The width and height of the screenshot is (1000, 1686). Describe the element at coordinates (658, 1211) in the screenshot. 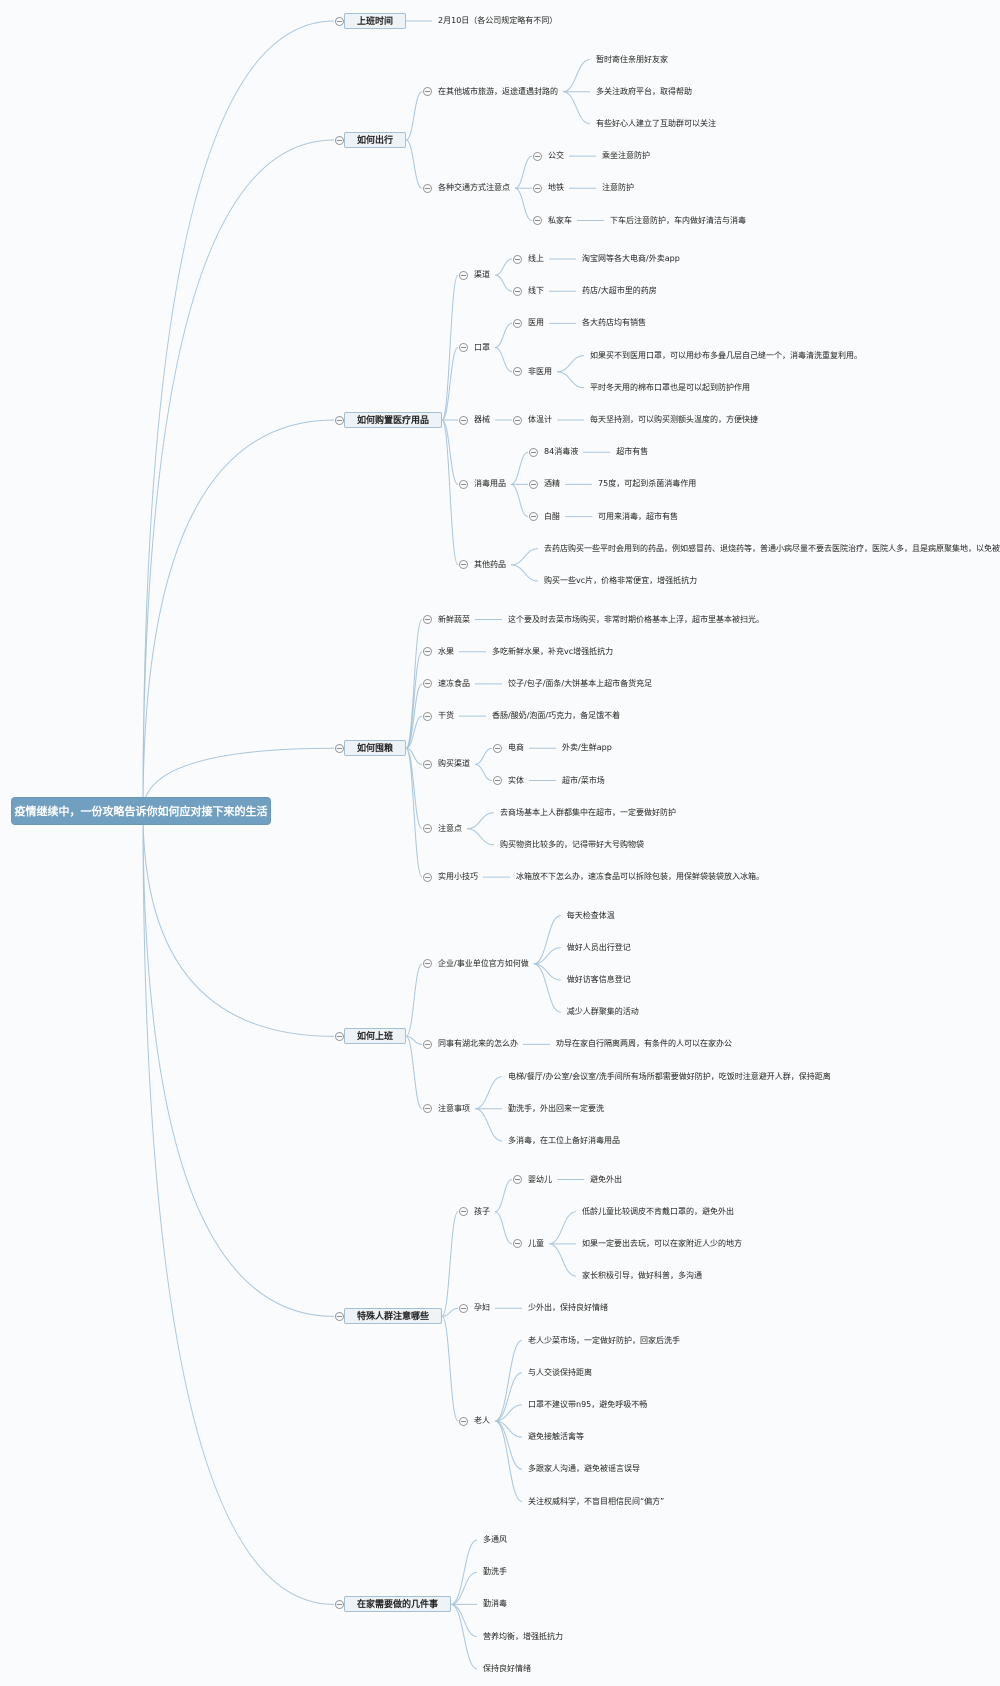

I see `leaf-node: 低龄儿童比较调皮不肯戴口罩的，避免外出` at that location.